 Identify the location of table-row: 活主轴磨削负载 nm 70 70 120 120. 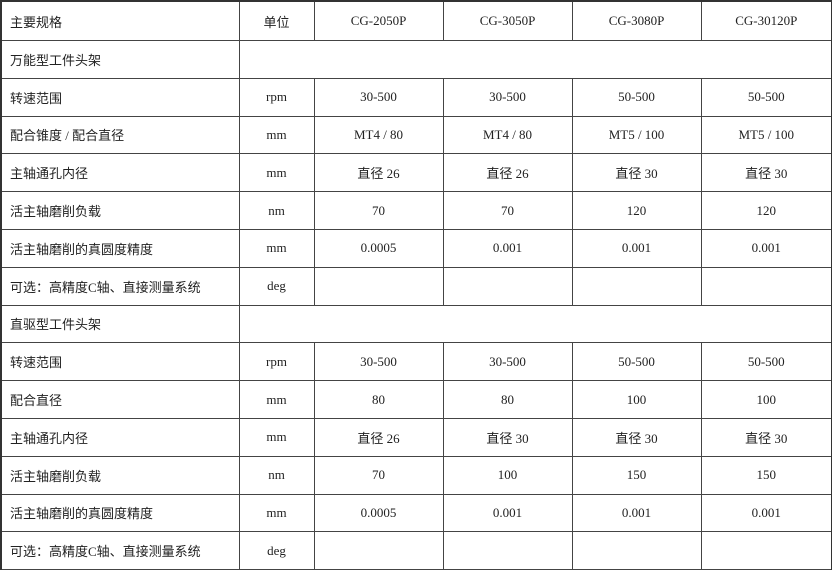
(416, 210).